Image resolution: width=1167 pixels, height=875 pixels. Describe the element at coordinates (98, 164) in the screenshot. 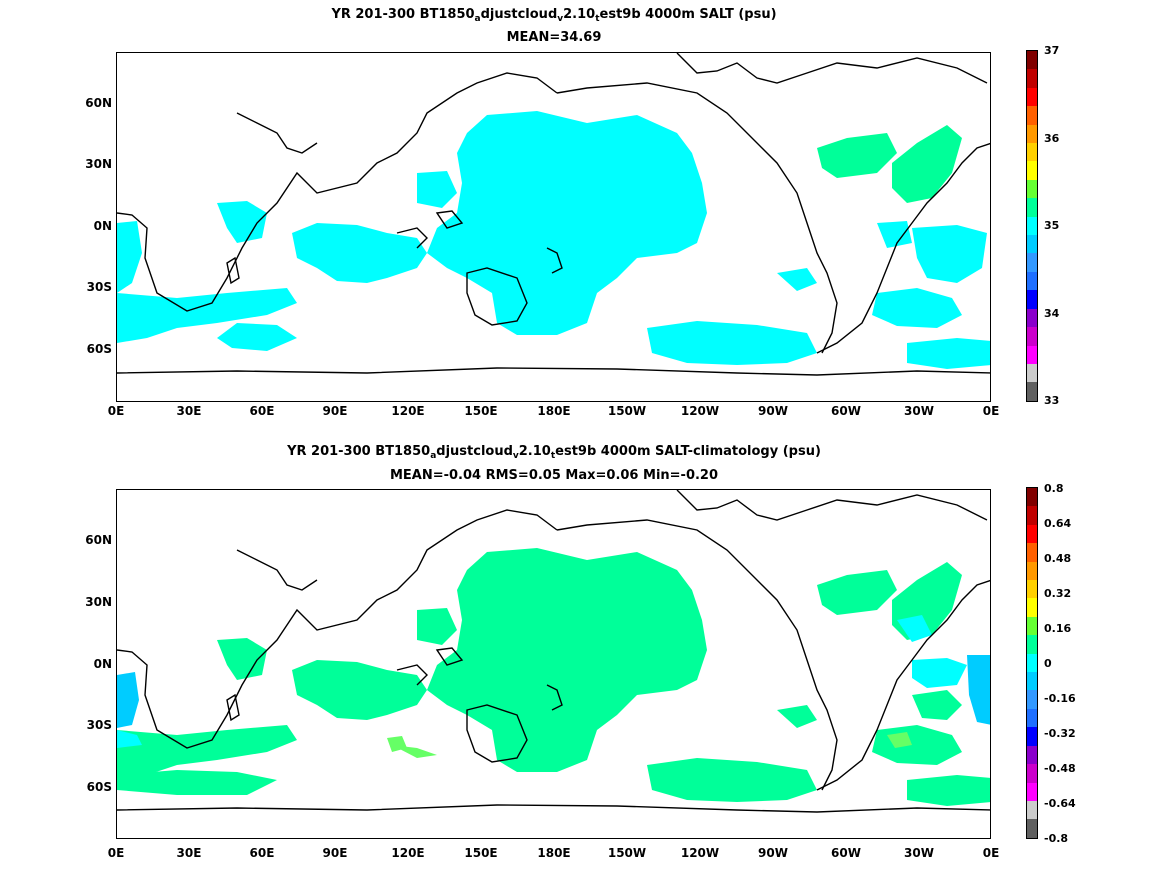

I see `y-tick-label: 30N` at that location.